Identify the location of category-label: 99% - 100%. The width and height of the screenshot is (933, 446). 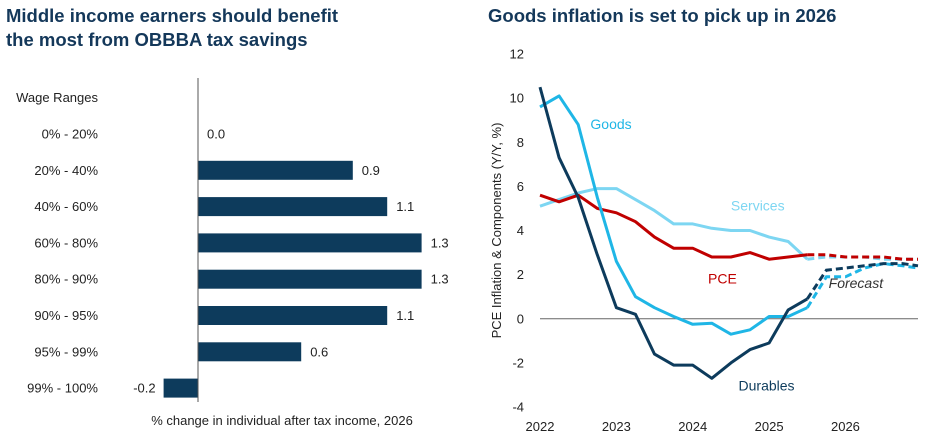
(62, 388).